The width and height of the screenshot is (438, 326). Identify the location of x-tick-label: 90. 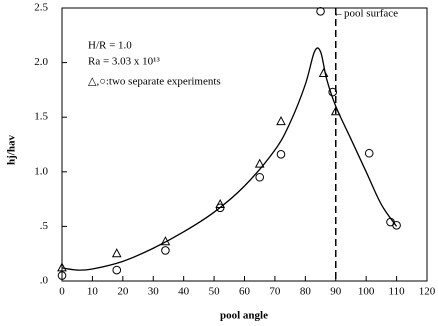
(336, 292).